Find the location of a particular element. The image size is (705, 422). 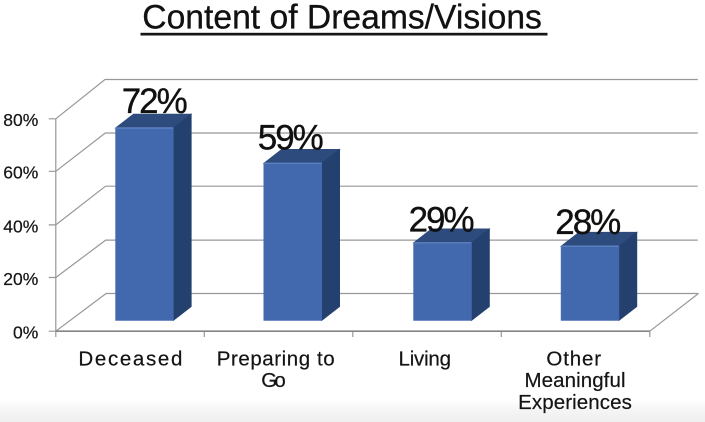

svg-text: Preparing to is located at coordinates (276, 358).